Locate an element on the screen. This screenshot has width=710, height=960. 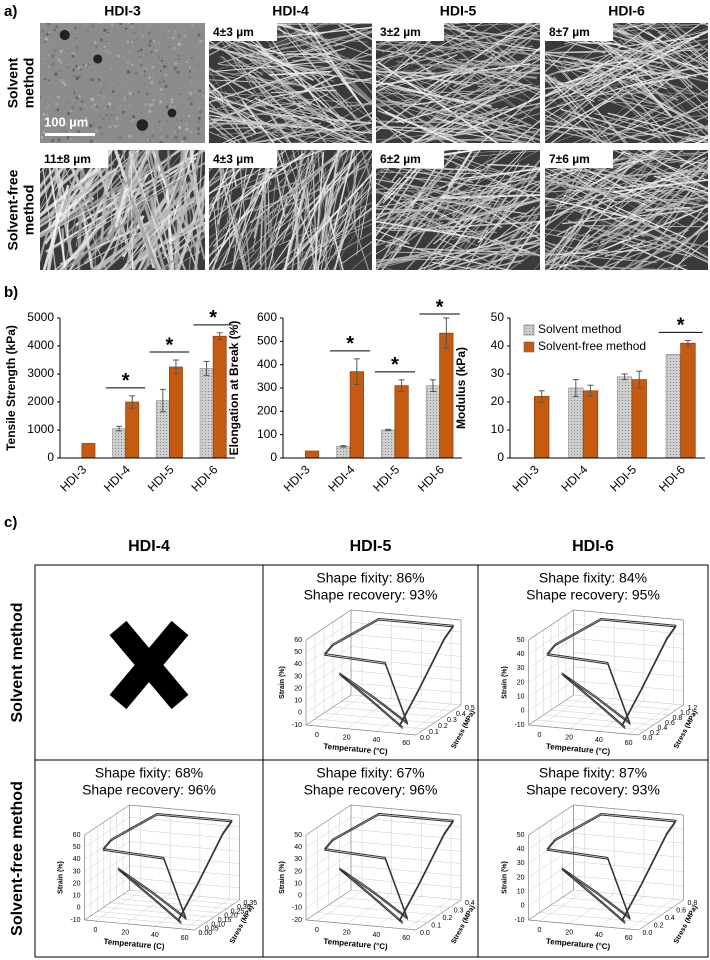
fiber-diameter: 6±2 µm is located at coordinates (400, 159).